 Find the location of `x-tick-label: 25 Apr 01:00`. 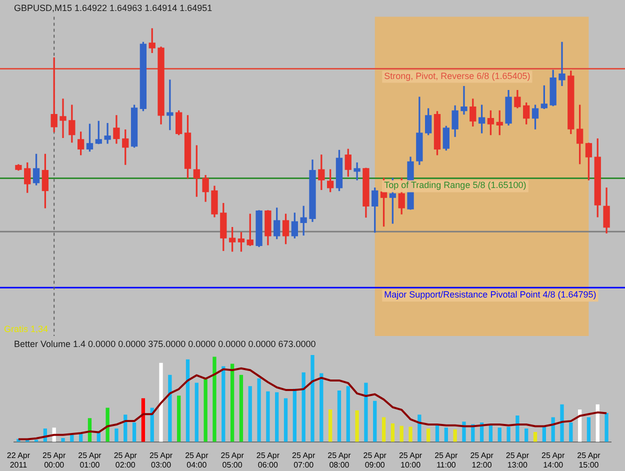

x-tick-label: 25 Apr 01:00 is located at coordinates (90, 460).